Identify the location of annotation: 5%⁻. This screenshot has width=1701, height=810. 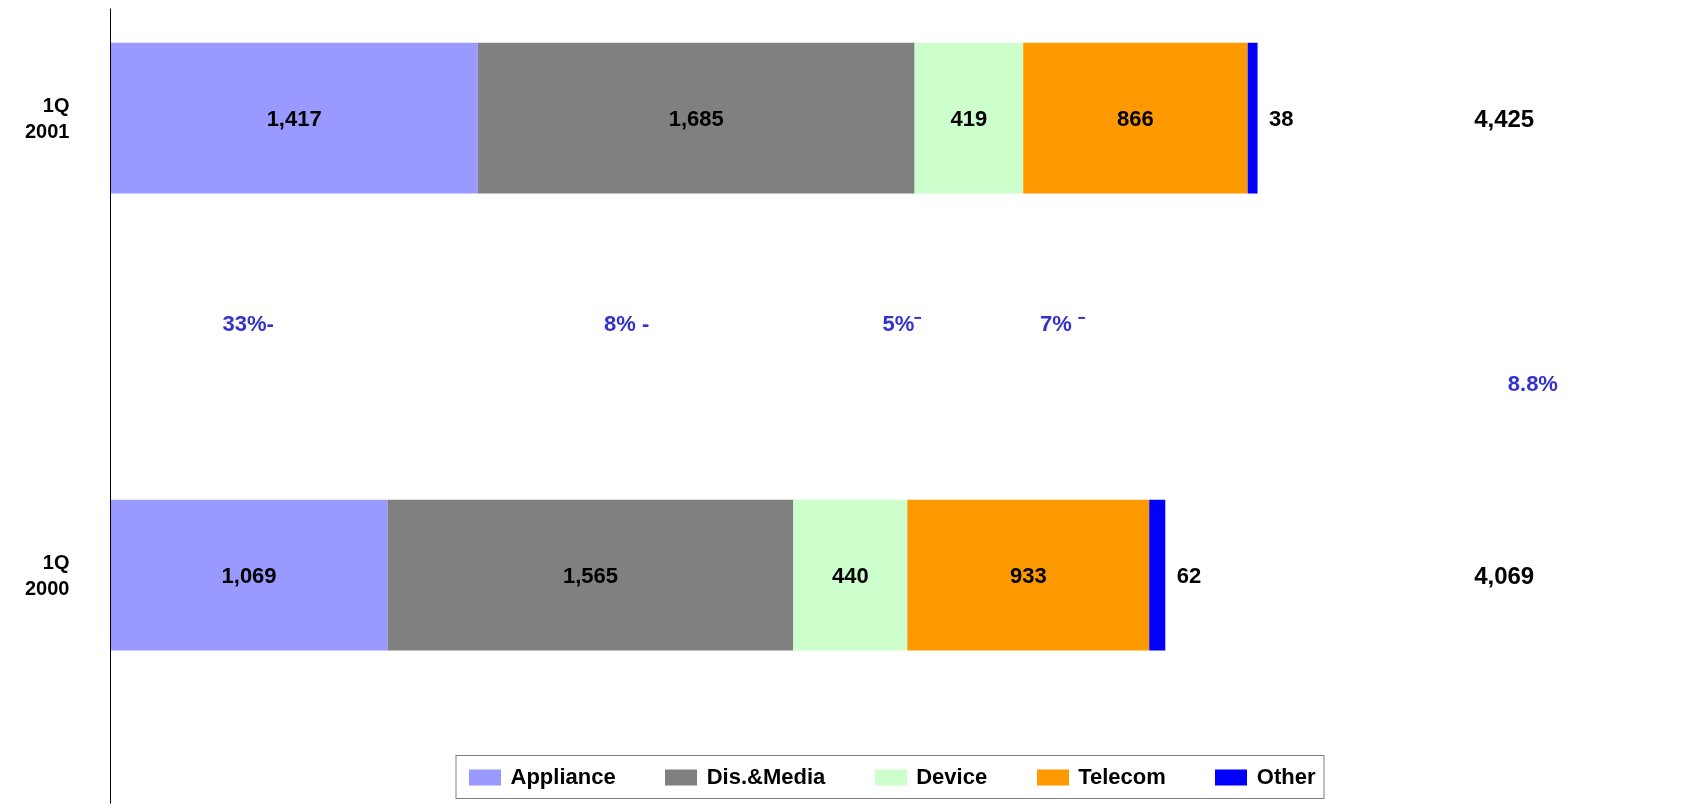
(902, 324).